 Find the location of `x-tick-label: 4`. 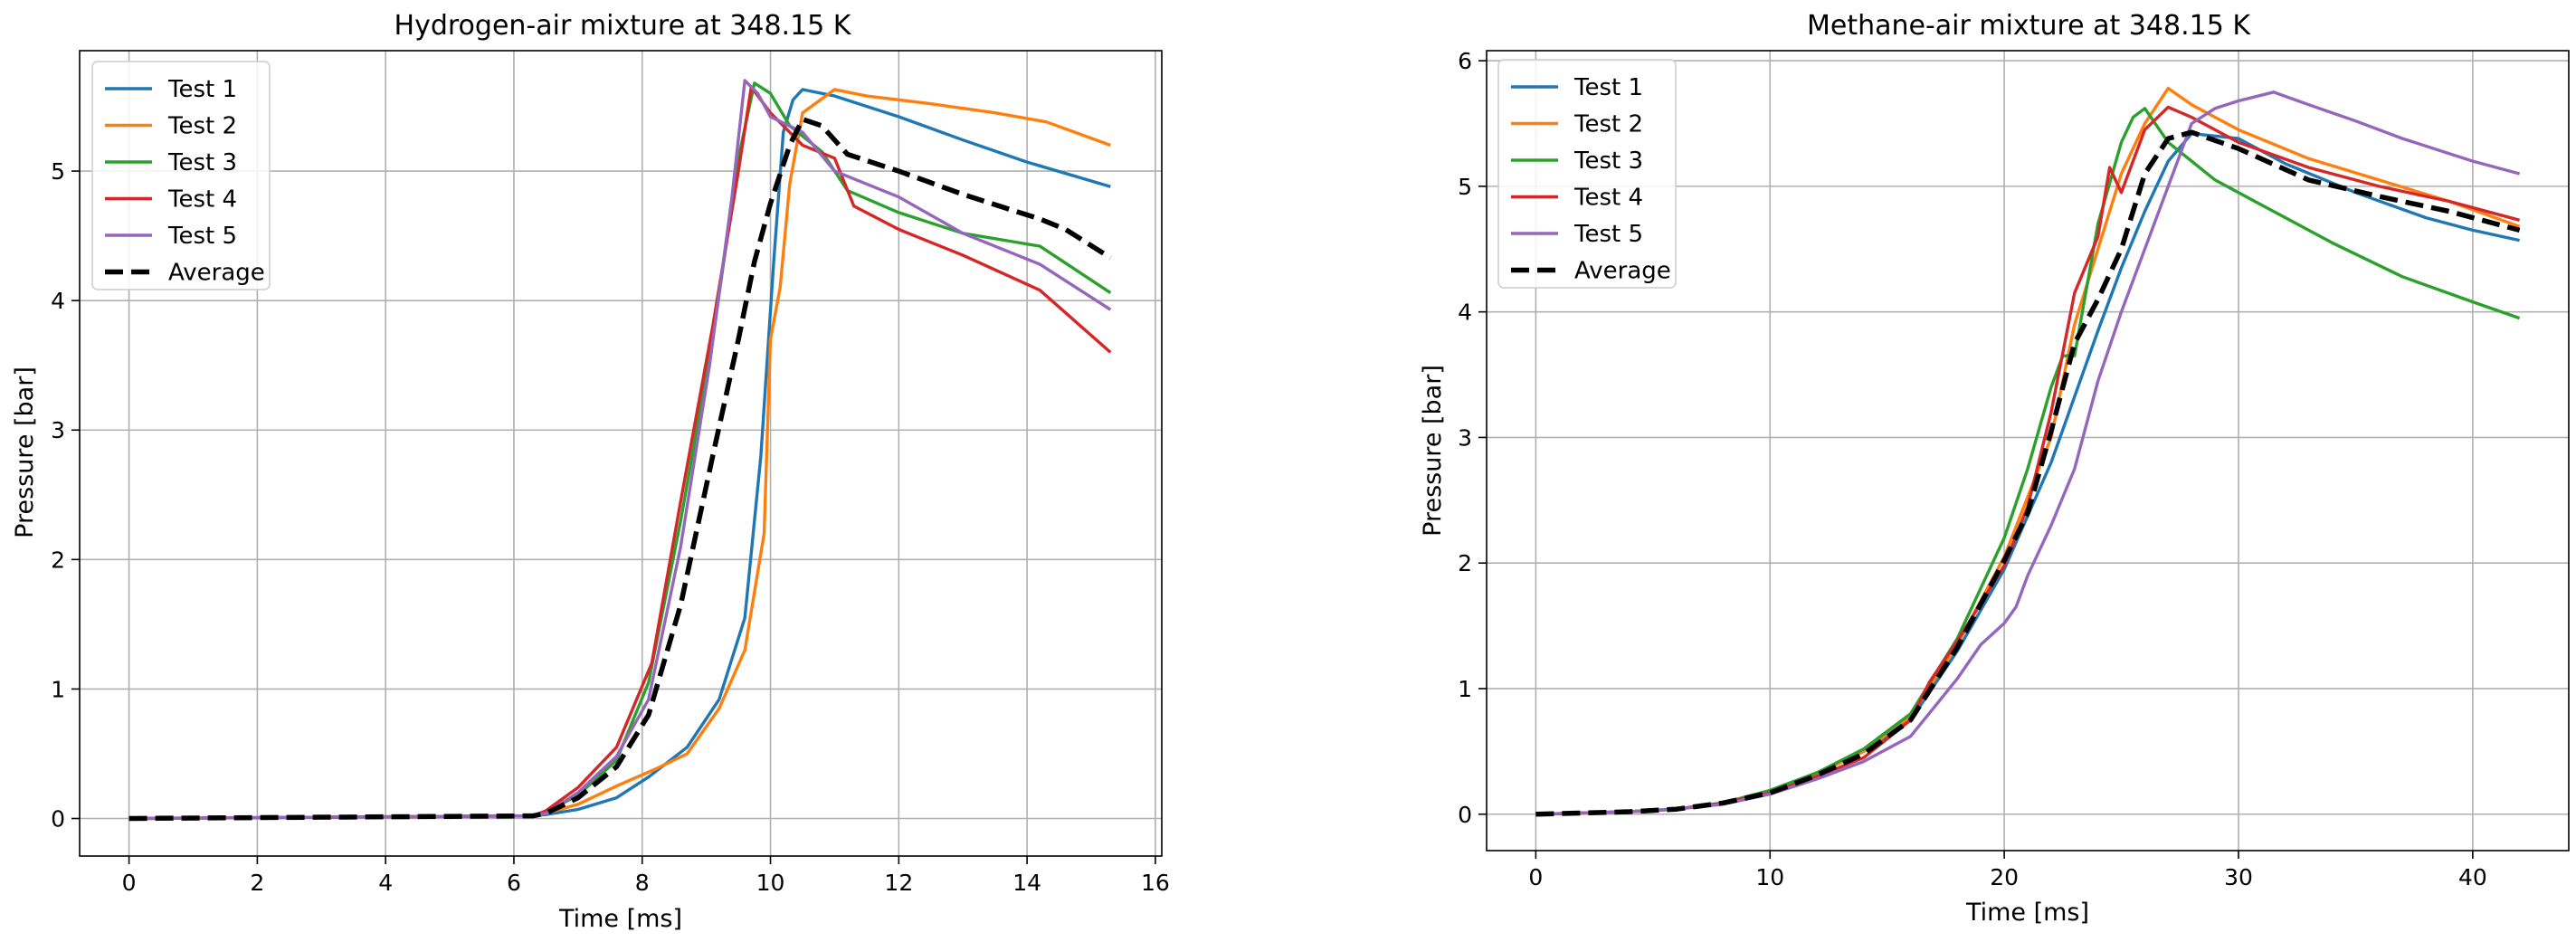

x-tick-label: 4 is located at coordinates (385, 883).